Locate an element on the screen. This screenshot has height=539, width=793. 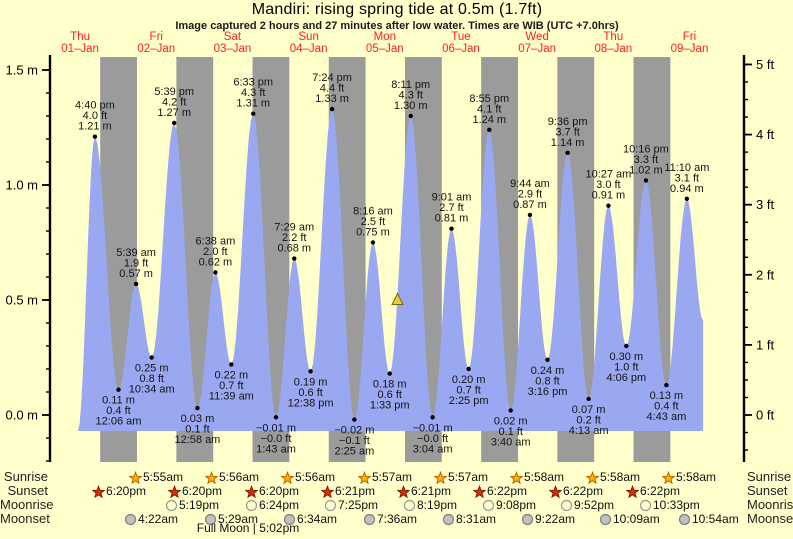
moonset-time: 6:34am is located at coordinates (317, 519).